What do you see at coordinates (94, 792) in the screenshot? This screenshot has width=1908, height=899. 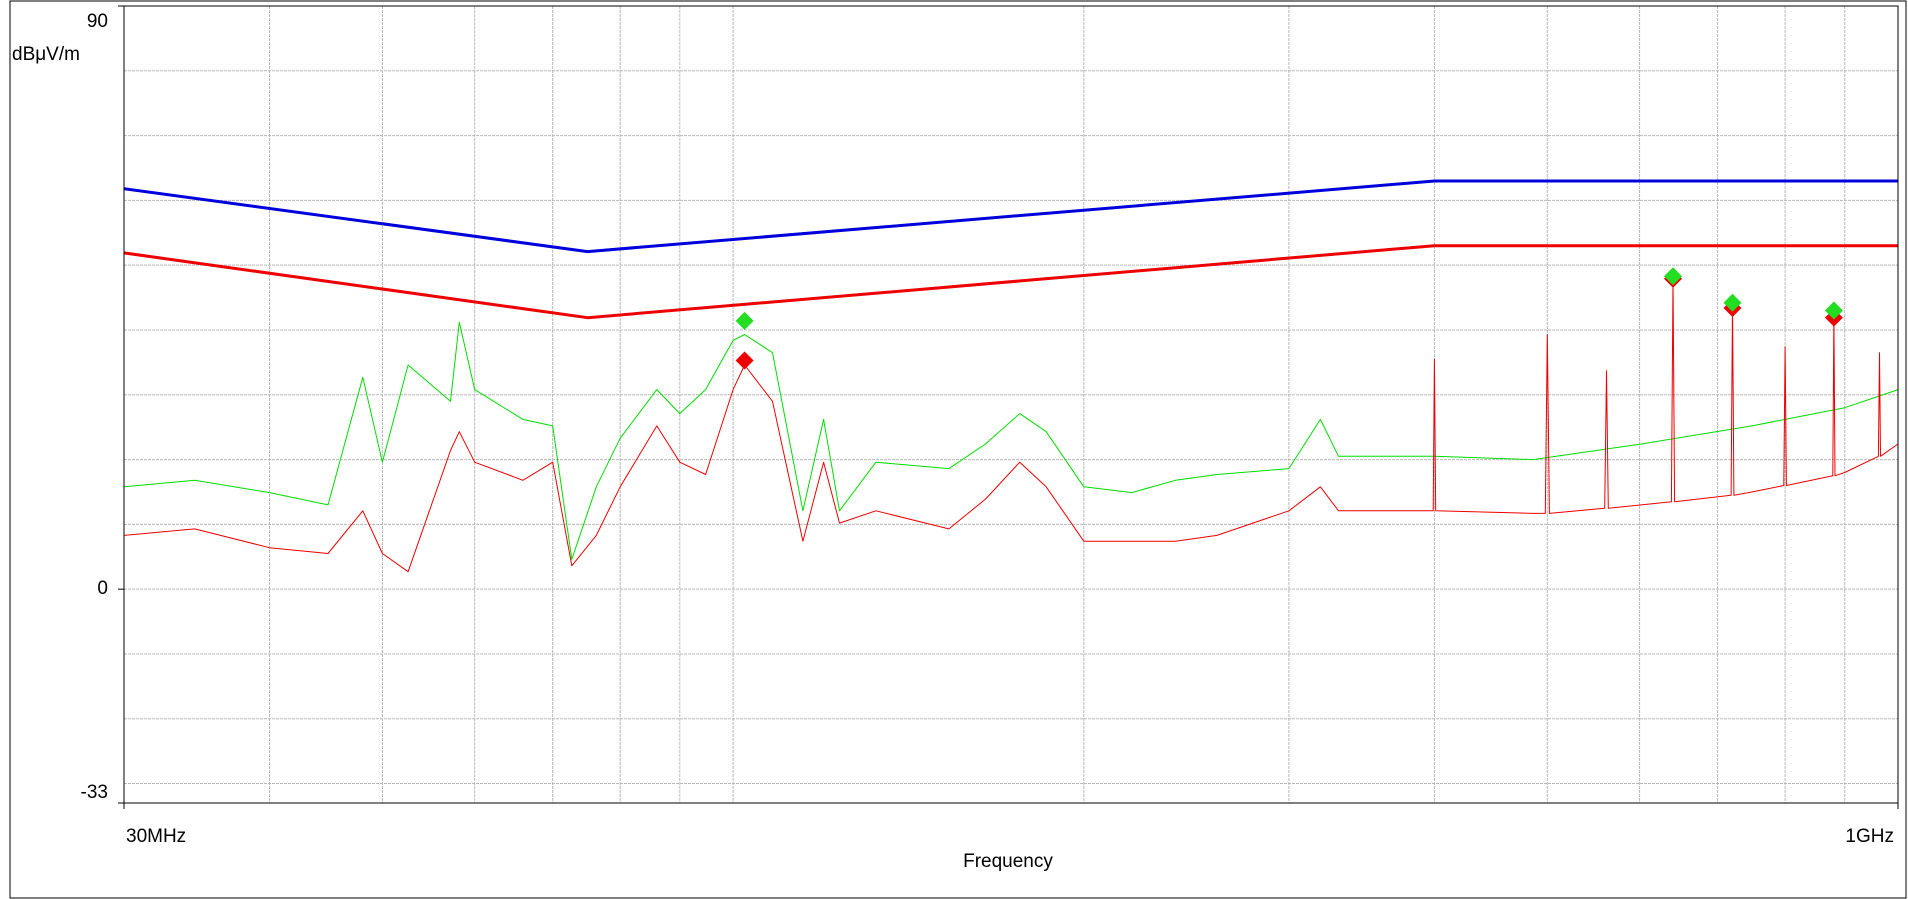 I see `y-tick-label: -33` at bounding box center [94, 792].